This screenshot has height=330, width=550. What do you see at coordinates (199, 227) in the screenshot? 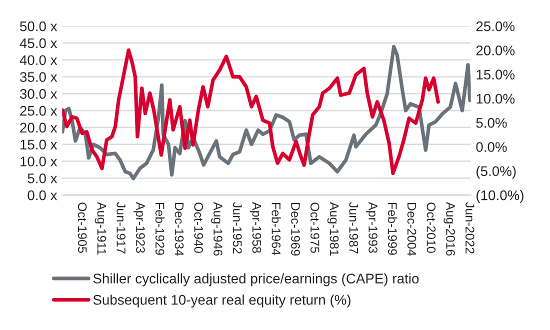
I see `x-tick-label: Oct-1940` at bounding box center [199, 227].